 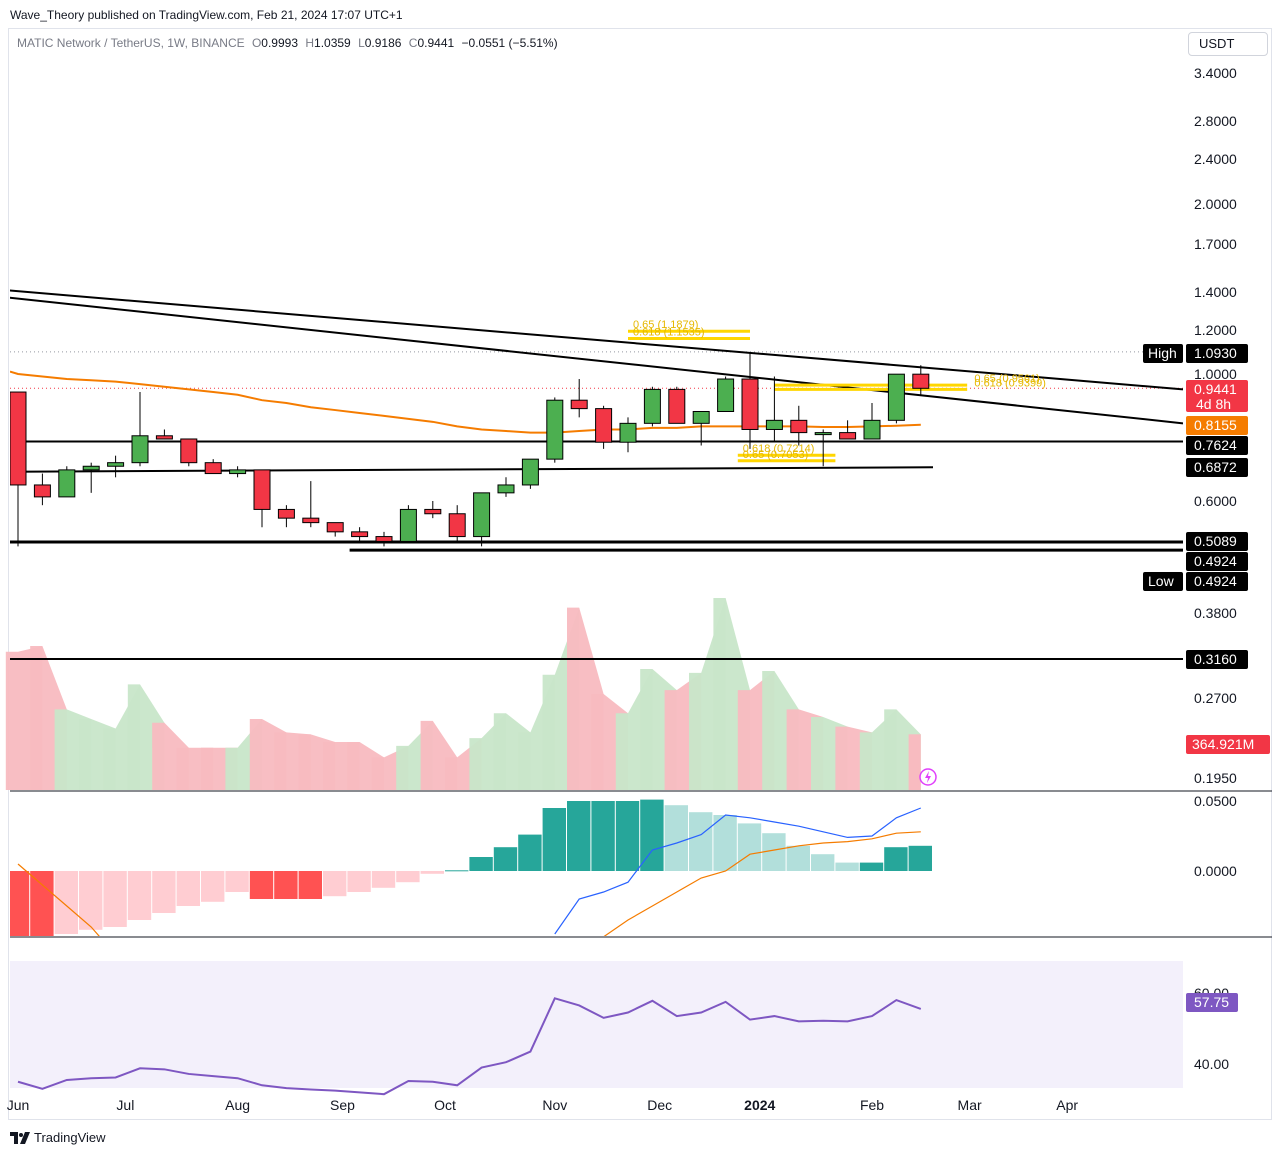 I want to click on time-axis-label: Feb, so click(x=872, y=1105).